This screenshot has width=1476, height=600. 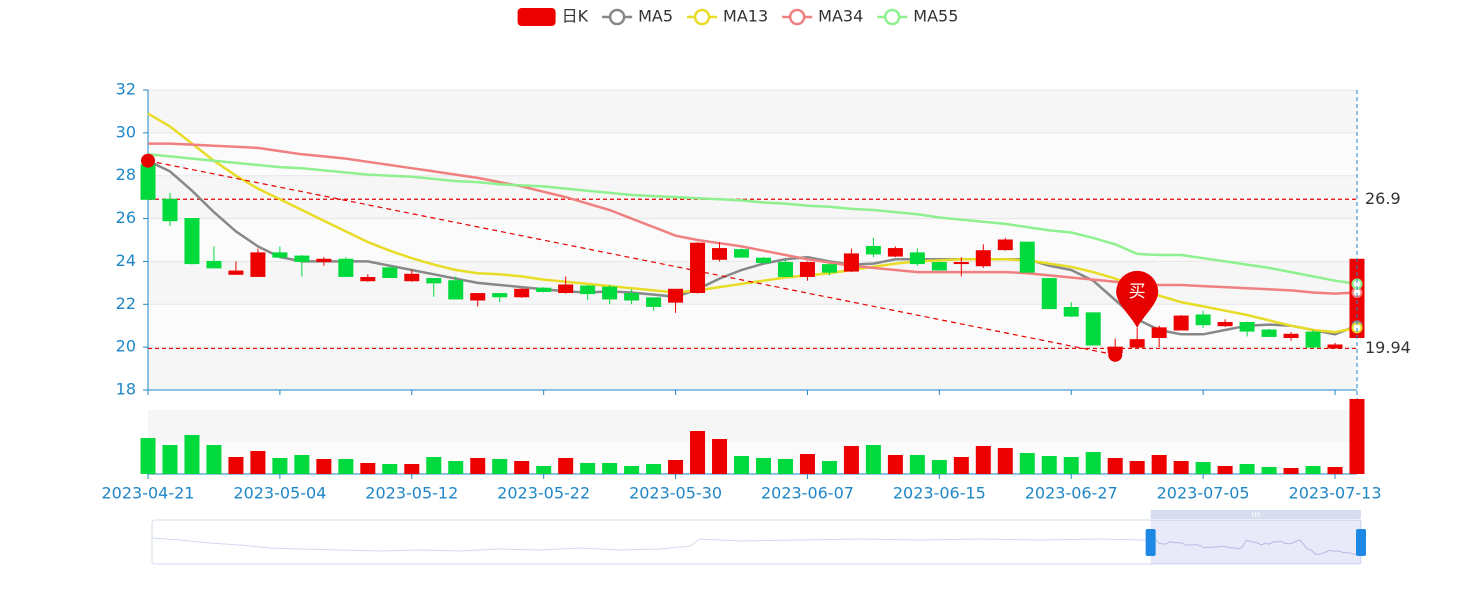 What do you see at coordinates (1256, 514) in the screenshot?
I see `zoom-move-grip` at bounding box center [1256, 514].